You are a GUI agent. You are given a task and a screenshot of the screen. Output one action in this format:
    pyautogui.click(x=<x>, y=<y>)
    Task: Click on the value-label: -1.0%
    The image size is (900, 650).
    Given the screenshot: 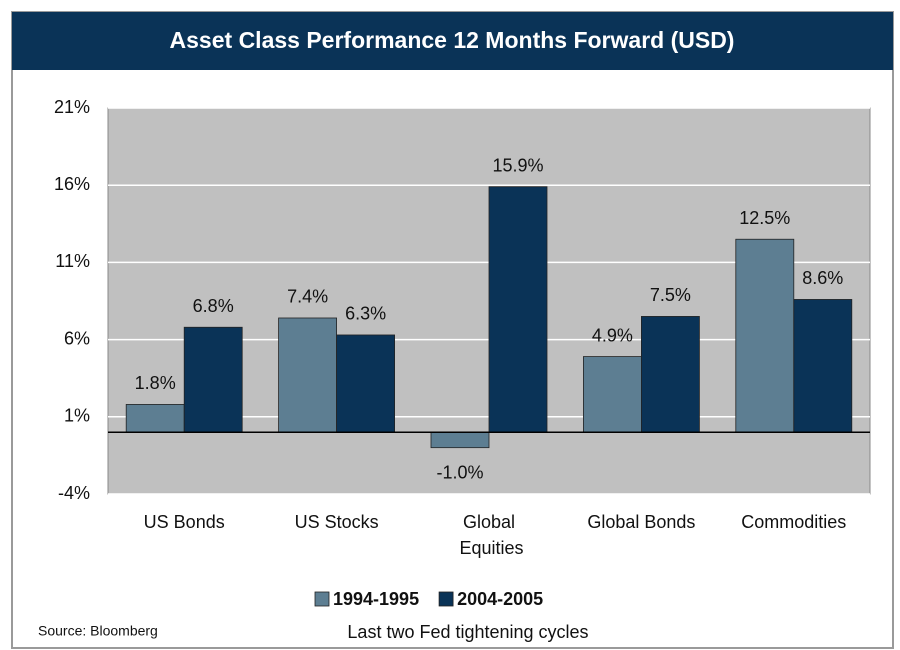 What is the action you would take?
    pyautogui.click(x=459, y=472)
    